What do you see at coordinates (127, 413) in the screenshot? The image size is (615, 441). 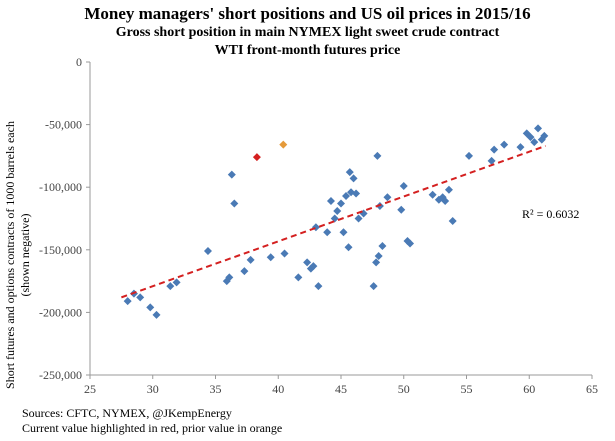 I see `sources-note: Sources: CFTC, NYMEX, @JKempEnergy` at bounding box center [127, 413].